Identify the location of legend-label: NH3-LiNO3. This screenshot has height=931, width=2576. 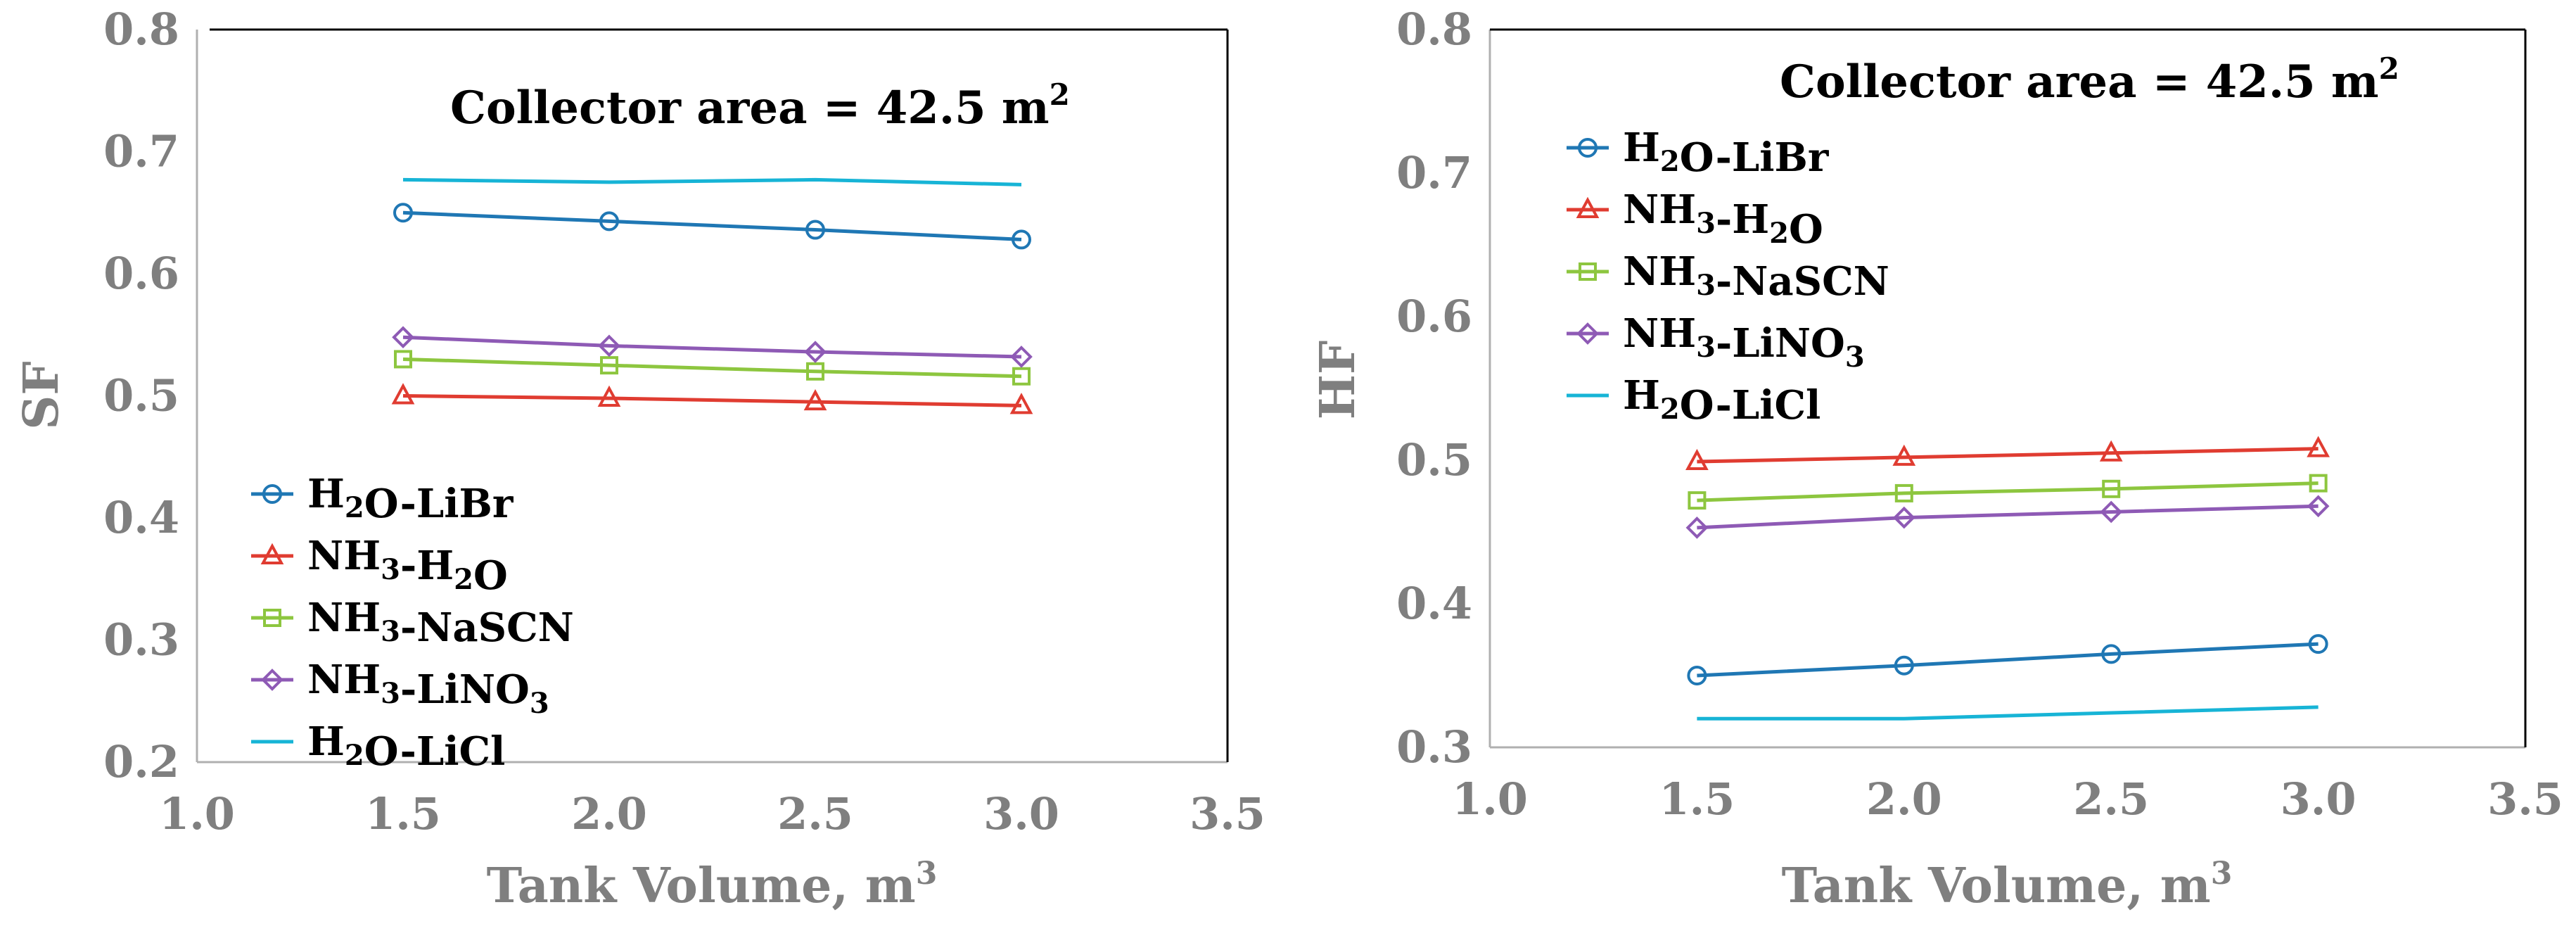
(428, 688).